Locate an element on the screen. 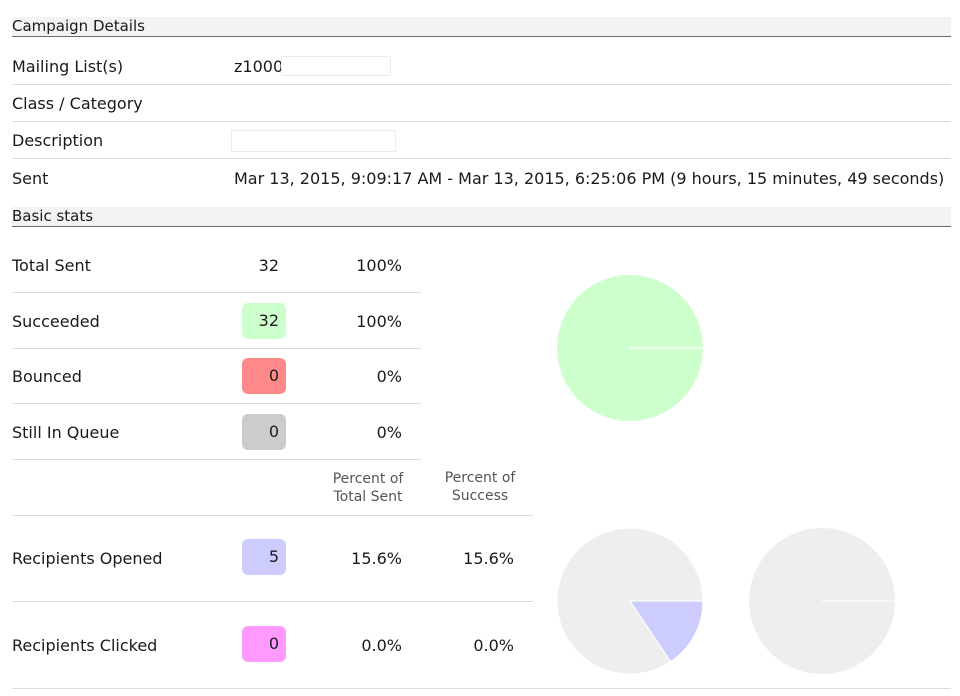  percent-total-header-line1: Percent of is located at coordinates (368, 479).